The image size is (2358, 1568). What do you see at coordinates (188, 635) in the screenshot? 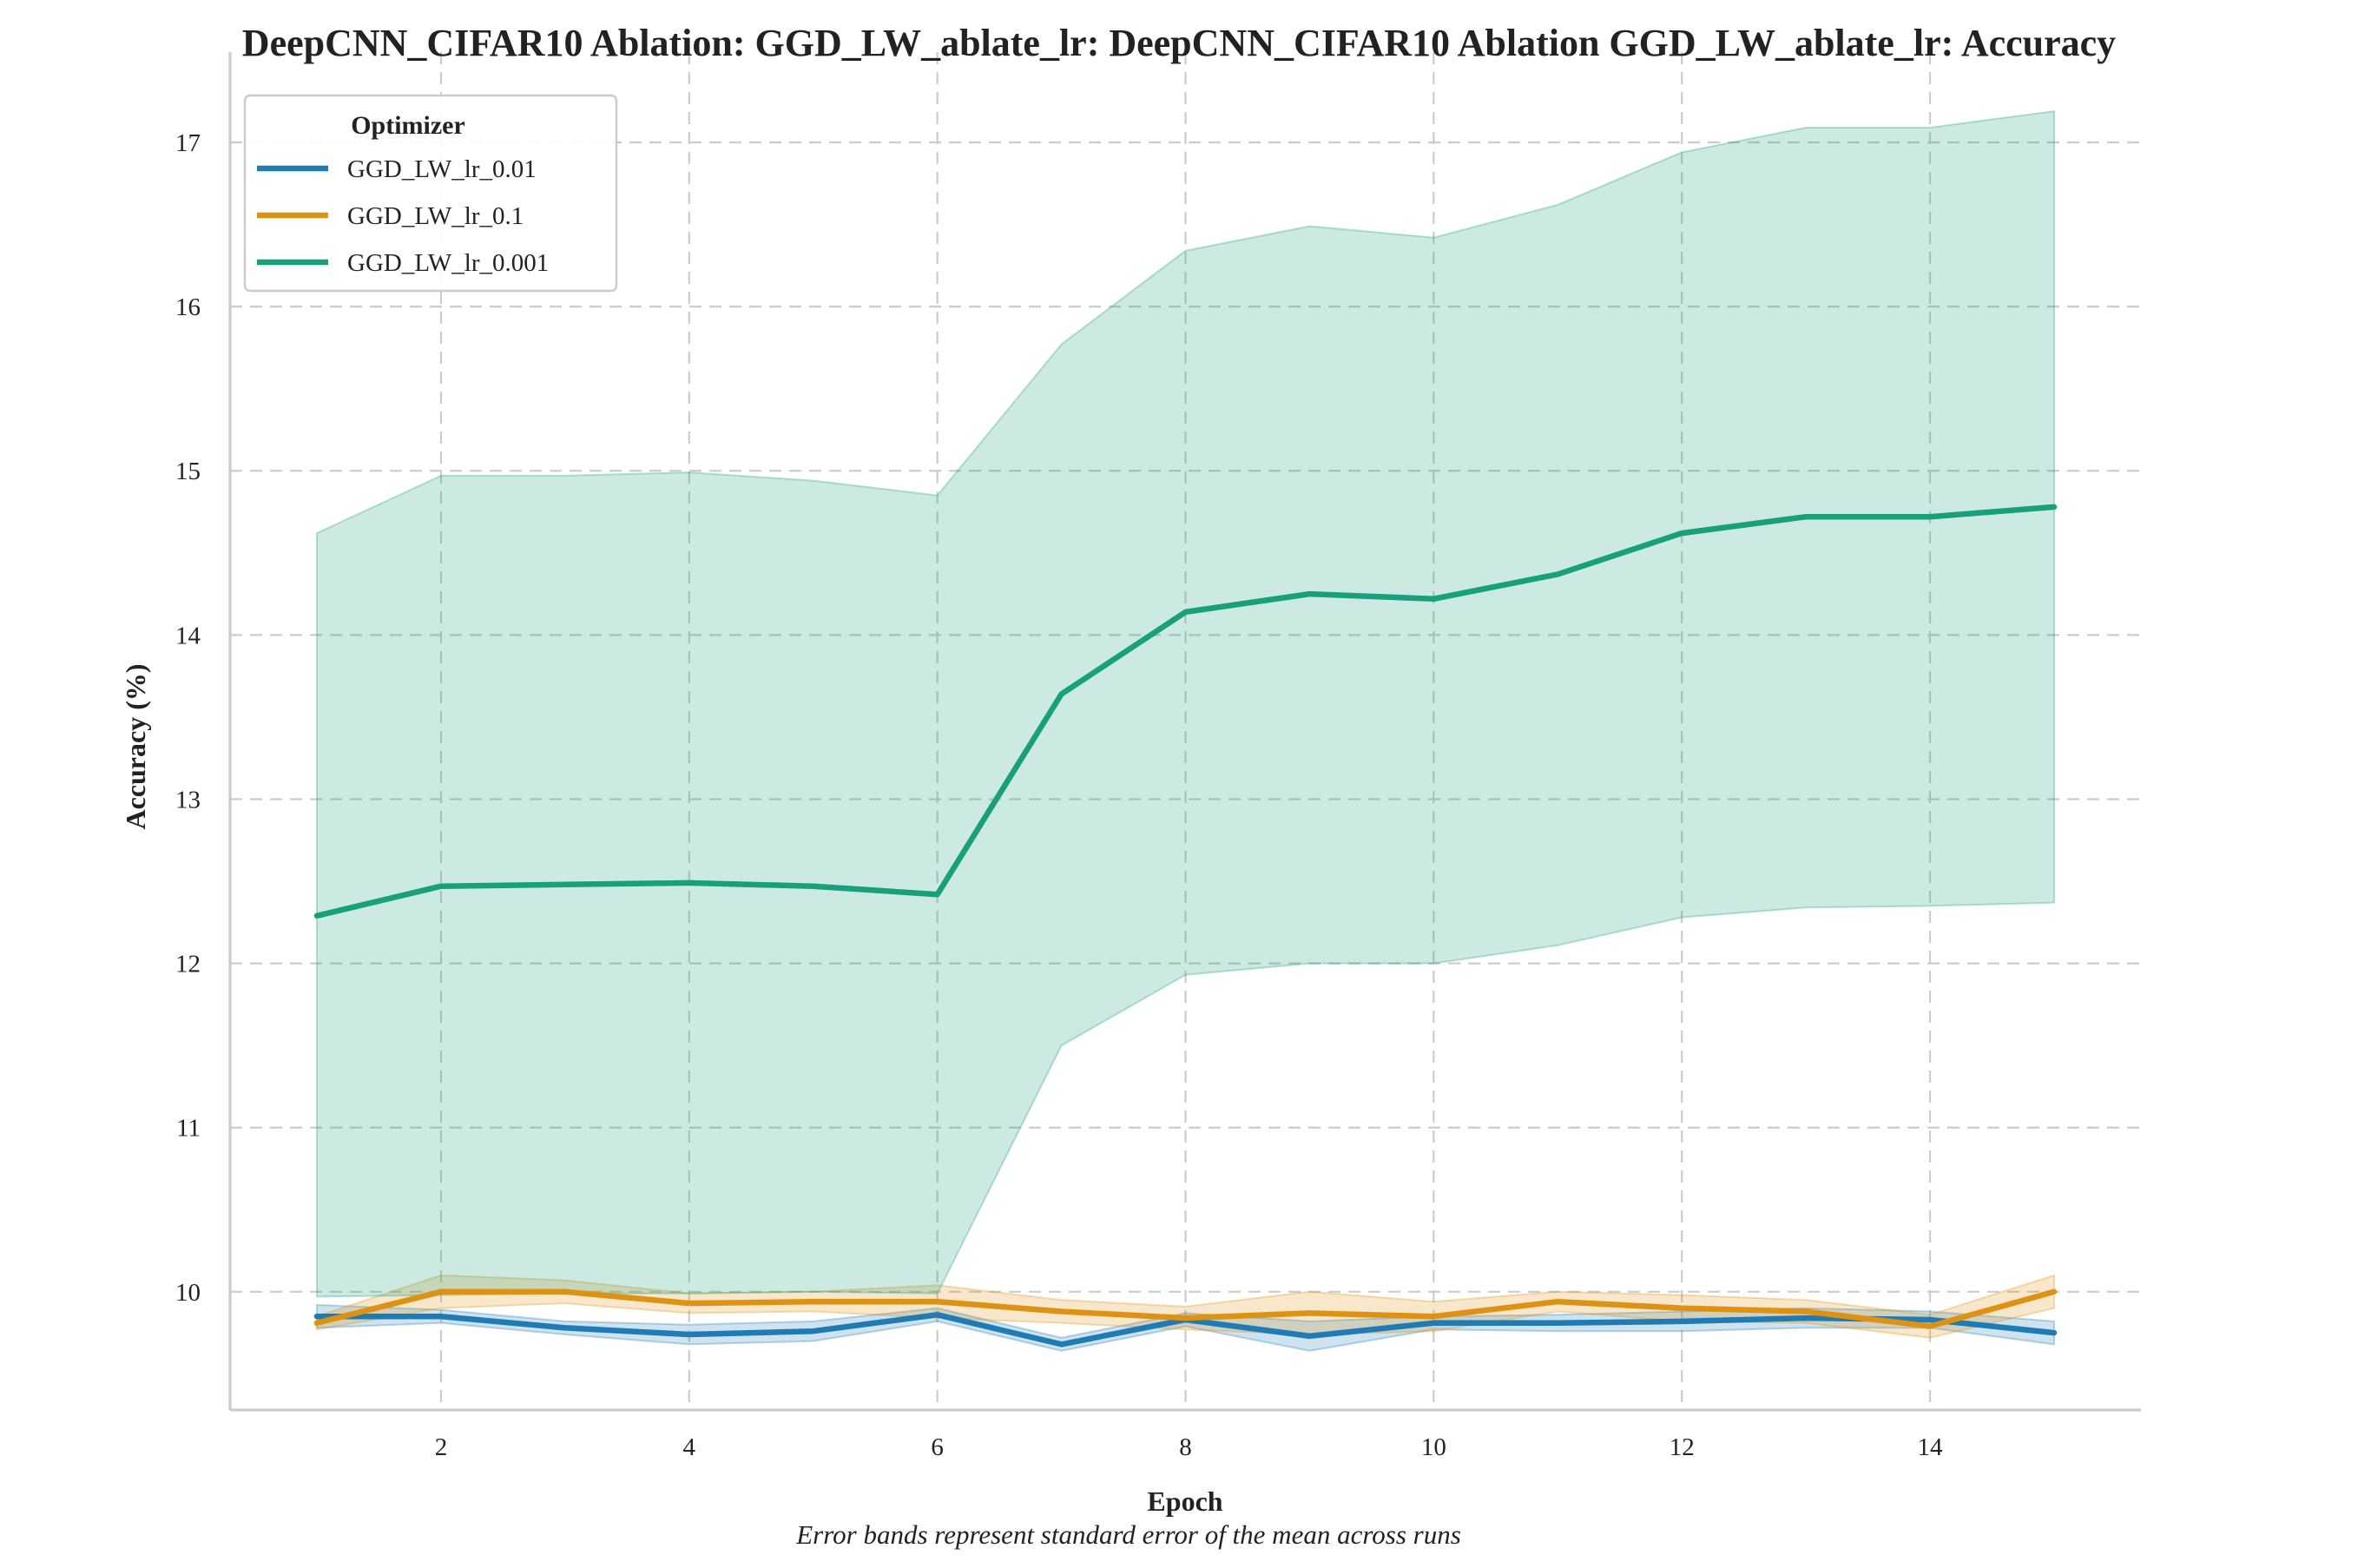
I see `y-tick-label: 14` at bounding box center [188, 635].